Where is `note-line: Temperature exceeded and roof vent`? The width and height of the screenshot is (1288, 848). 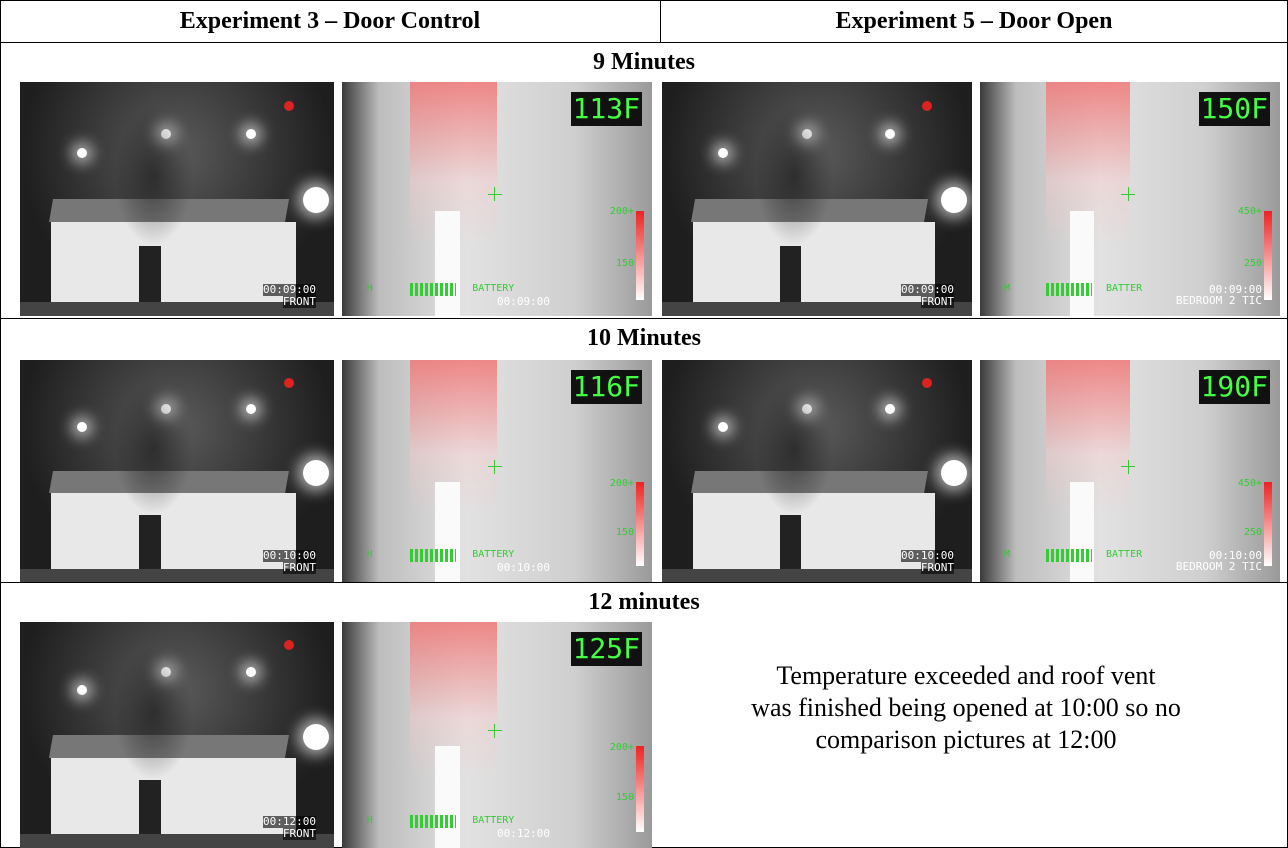 note-line: Temperature exceeded and roof vent is located at coordinates (966, 675).